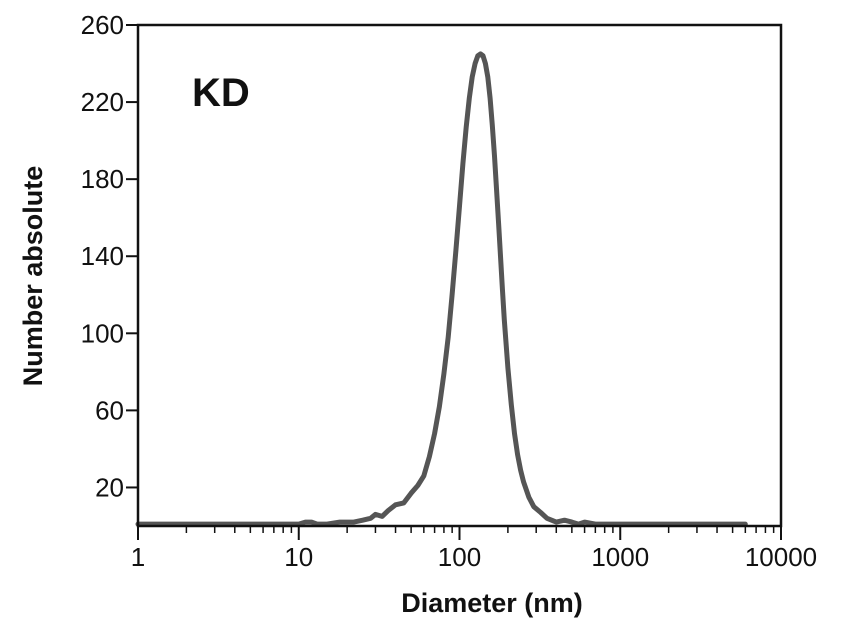  Describe the element at coordinates (102, 256) in the screenshot. I see `y-tick-label: 140` at that location.